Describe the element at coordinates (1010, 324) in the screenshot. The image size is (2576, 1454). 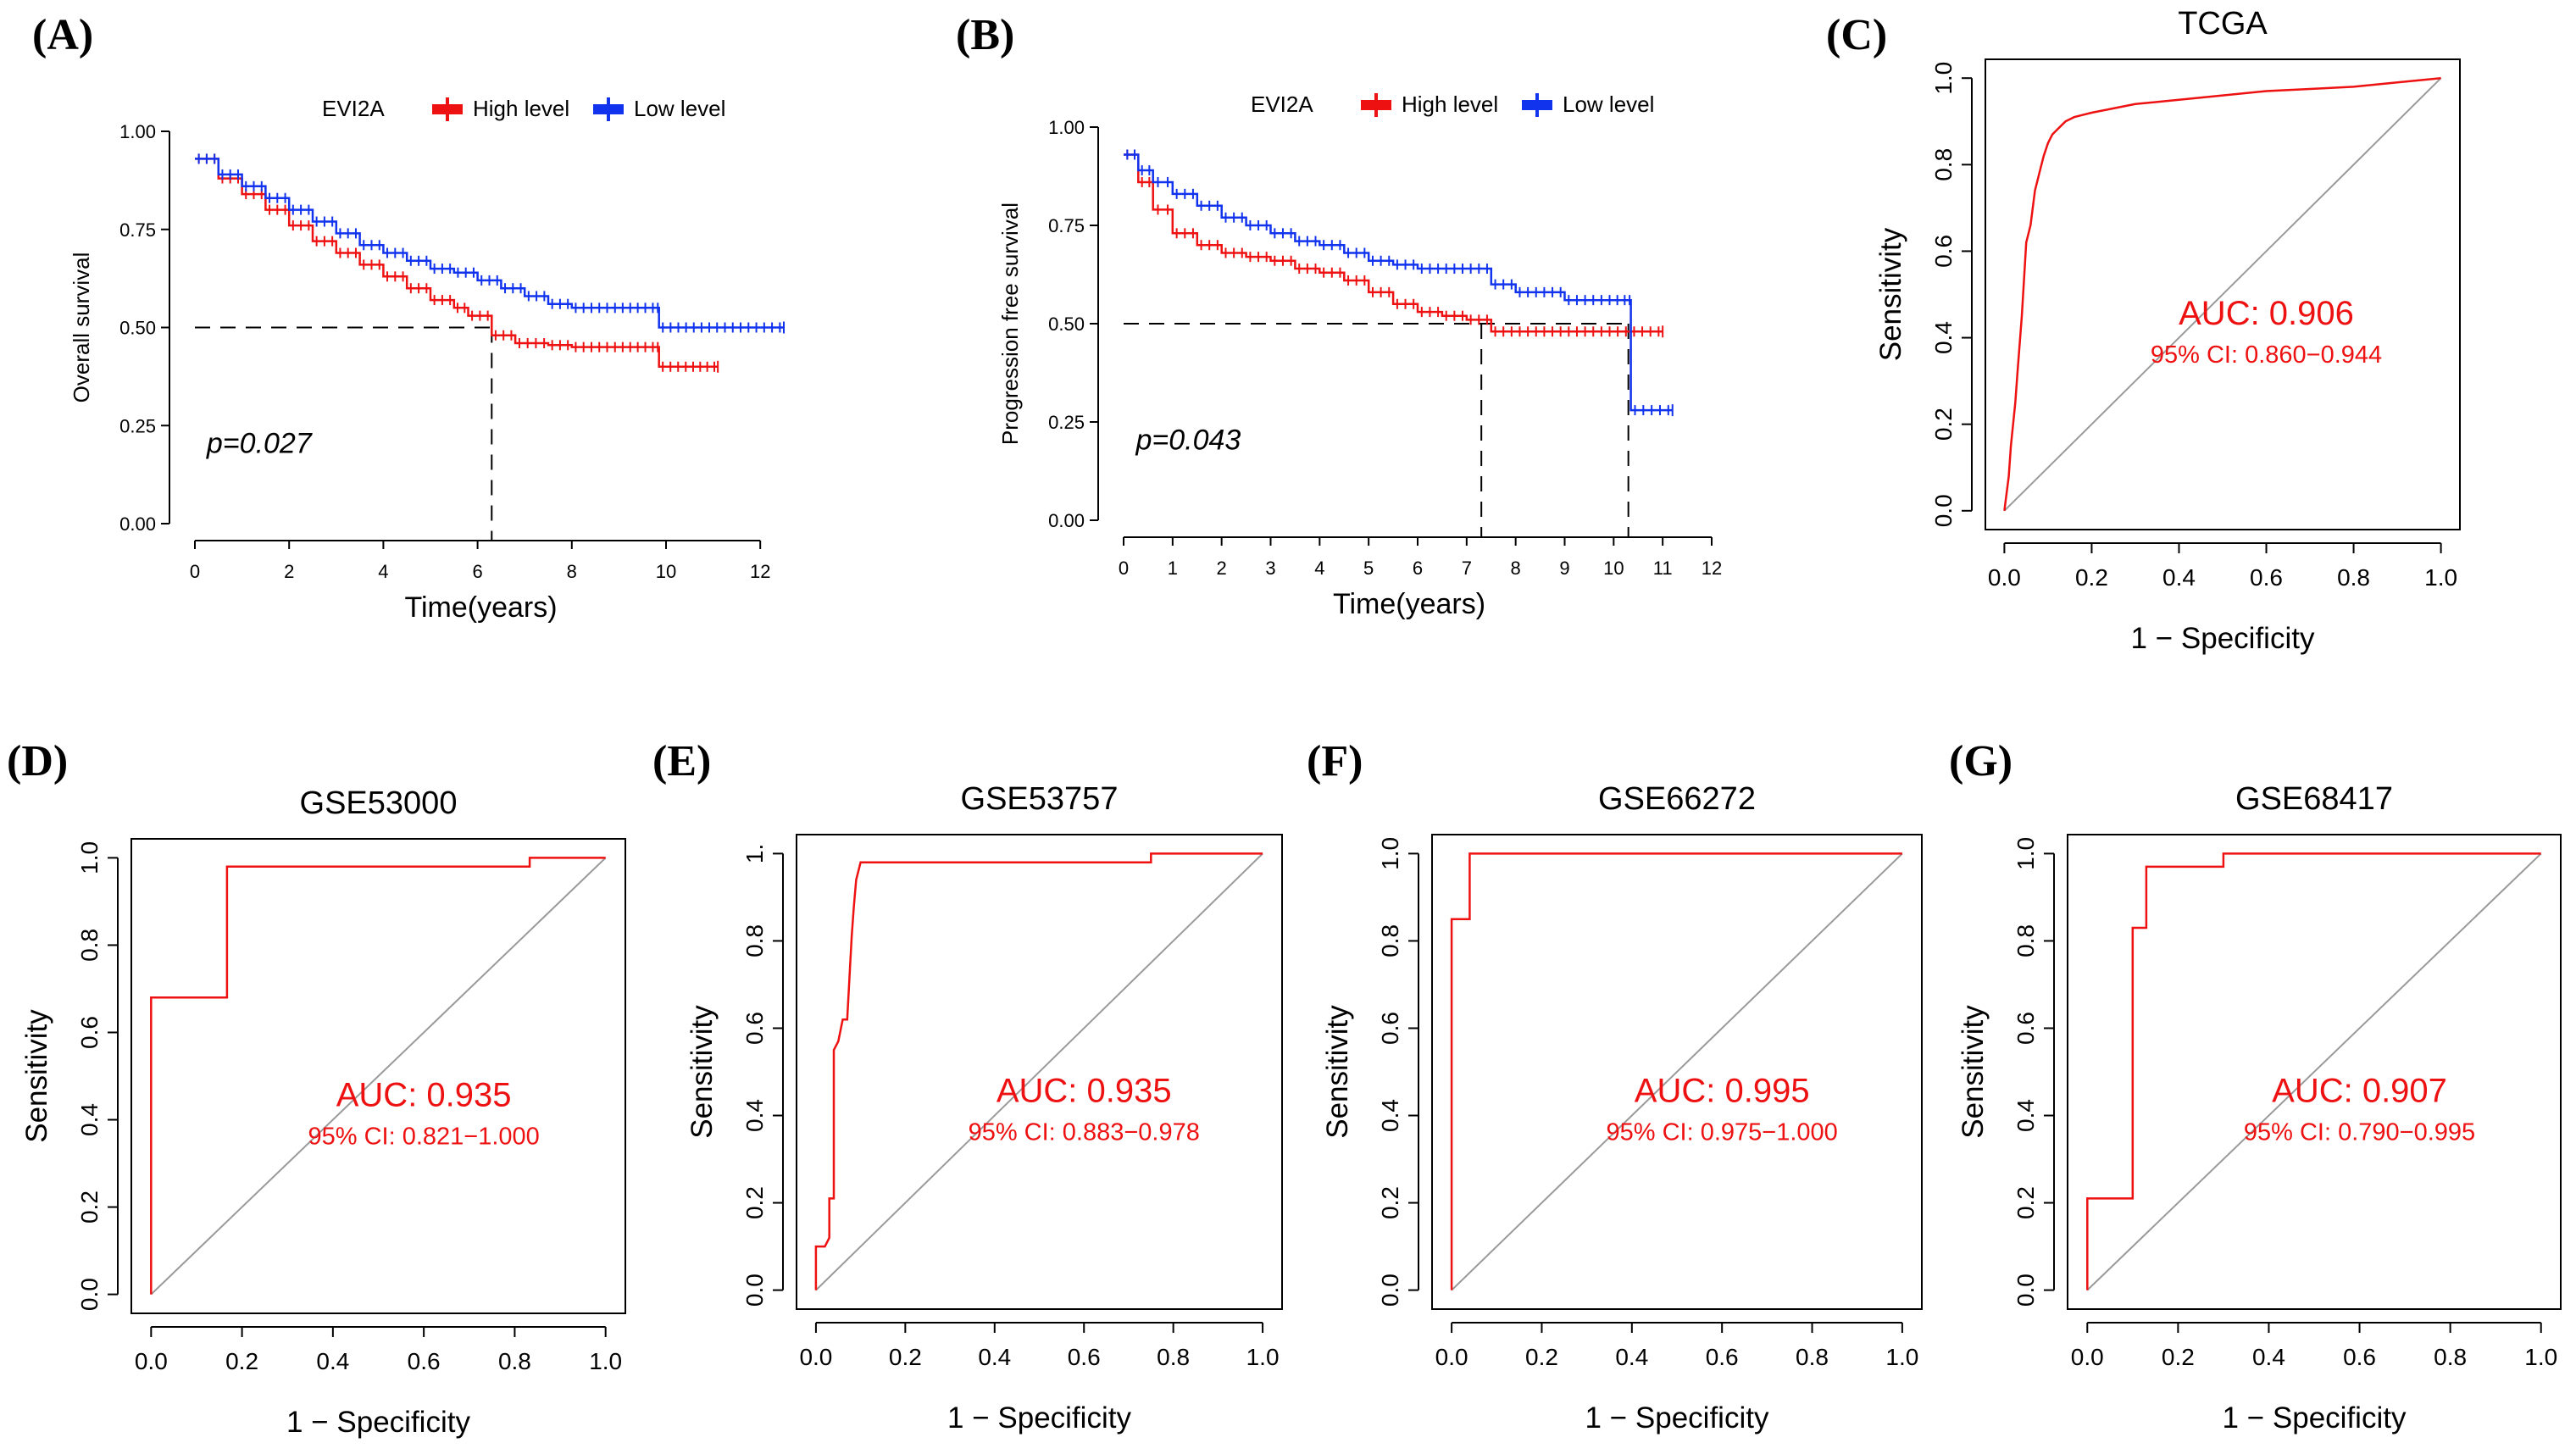
I see `y-axis-label: Progression free survival` at that location.